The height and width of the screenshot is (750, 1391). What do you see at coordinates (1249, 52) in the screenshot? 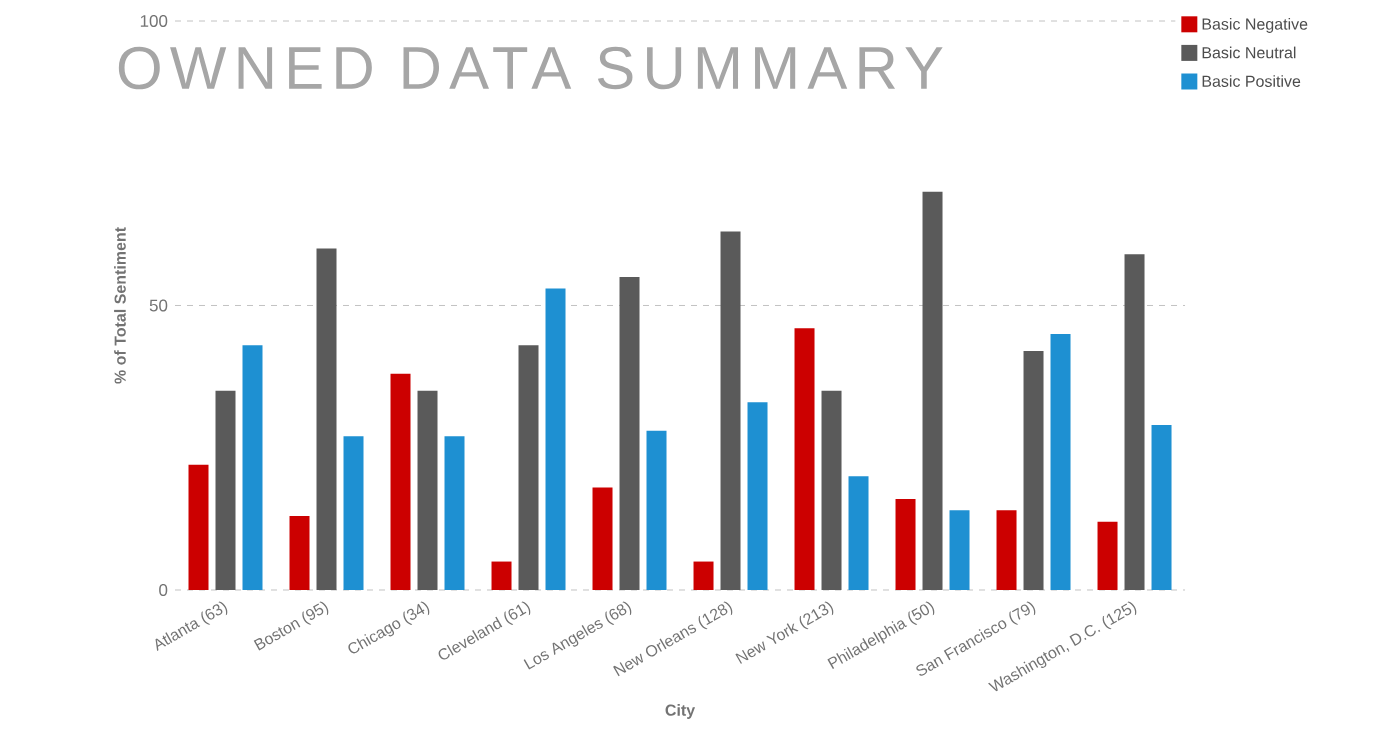
I see `legend-label: Basic Neutral` at bounding box center [1249, 52].